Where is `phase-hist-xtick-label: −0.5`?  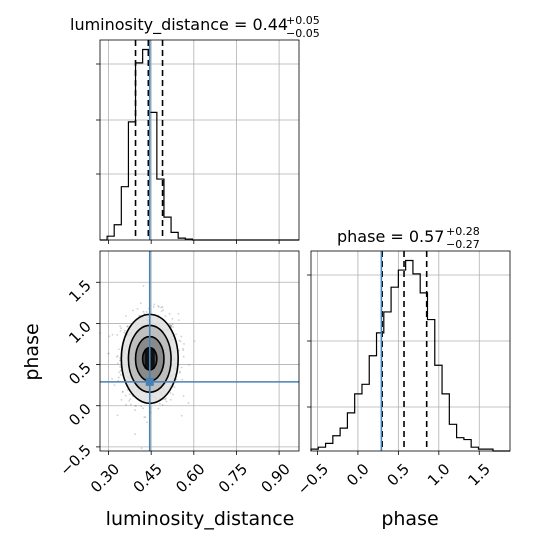
phase-hist-xtick-label: −0.5 is located at coordinates (313, 479).